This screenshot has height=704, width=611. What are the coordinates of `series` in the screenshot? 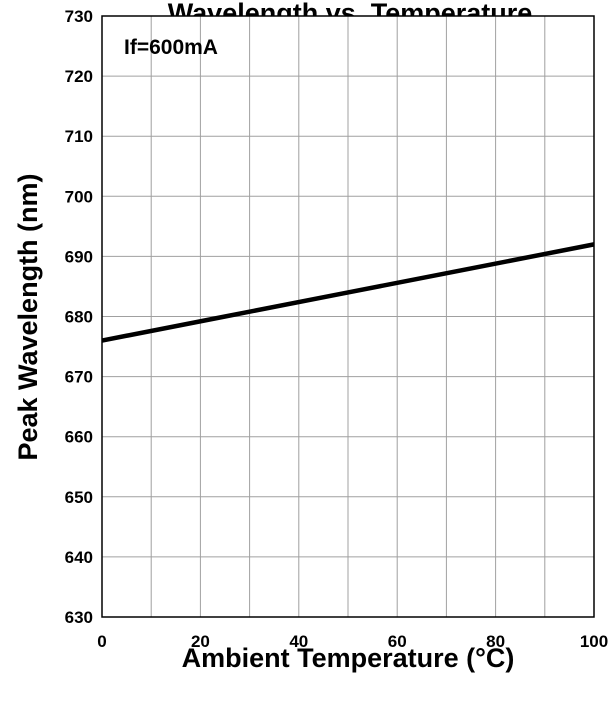 It's located at (348, 292).